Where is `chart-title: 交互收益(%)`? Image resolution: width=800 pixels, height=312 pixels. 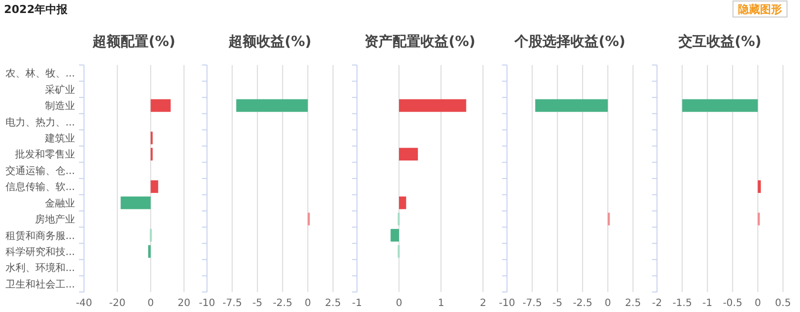
chart-title: 交互收益(%) is located at coordinates (720, 41).